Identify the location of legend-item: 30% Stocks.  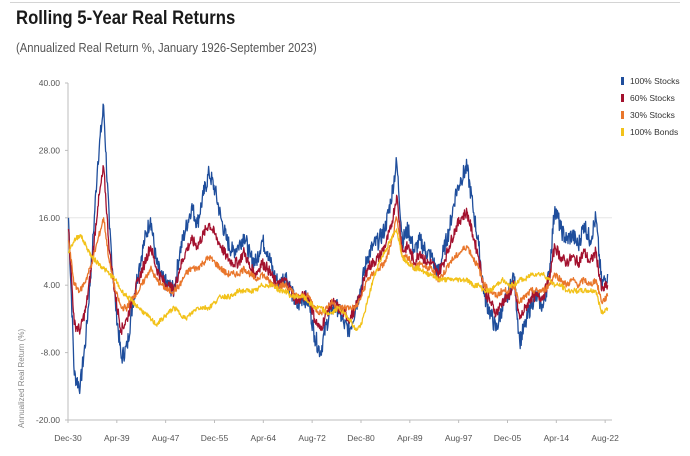
(650, 114).